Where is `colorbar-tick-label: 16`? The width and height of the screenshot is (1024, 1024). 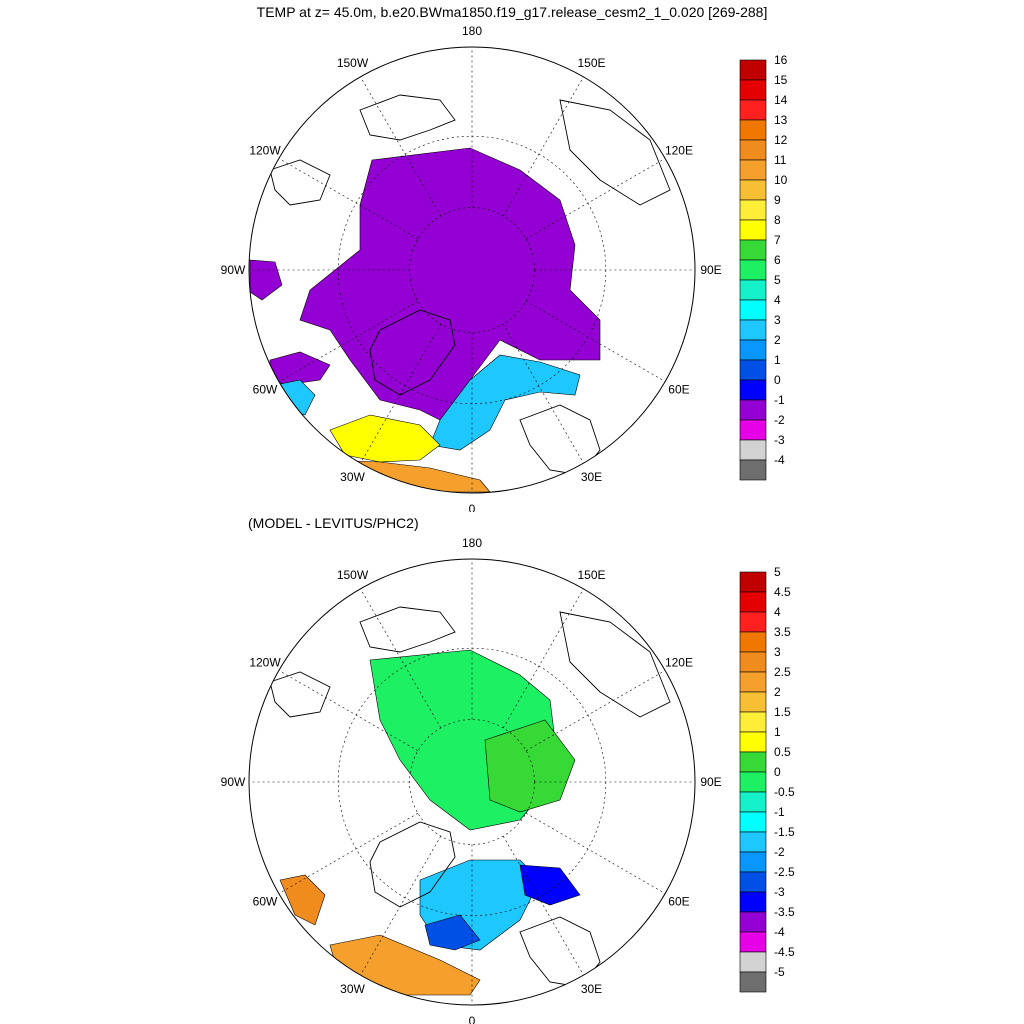
colorbar-tick-label: 16 is located at coordinates (781, 60).